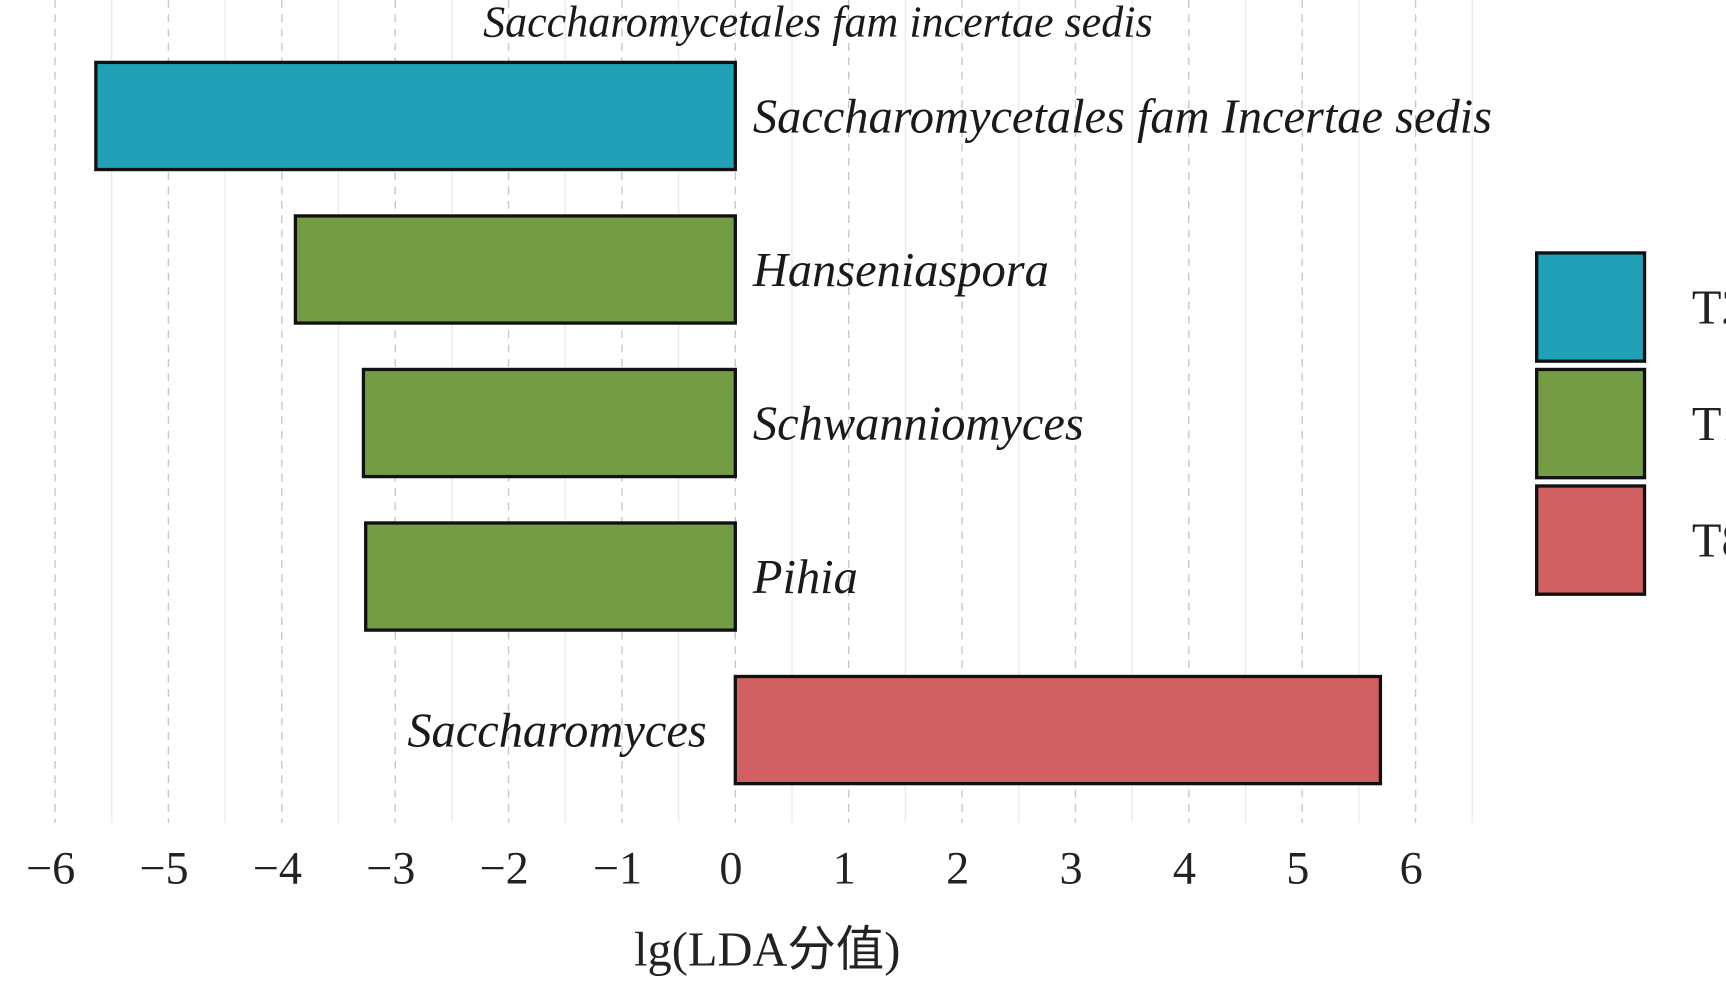  I want to click on x-tick-label: −2, so click(504, 869).